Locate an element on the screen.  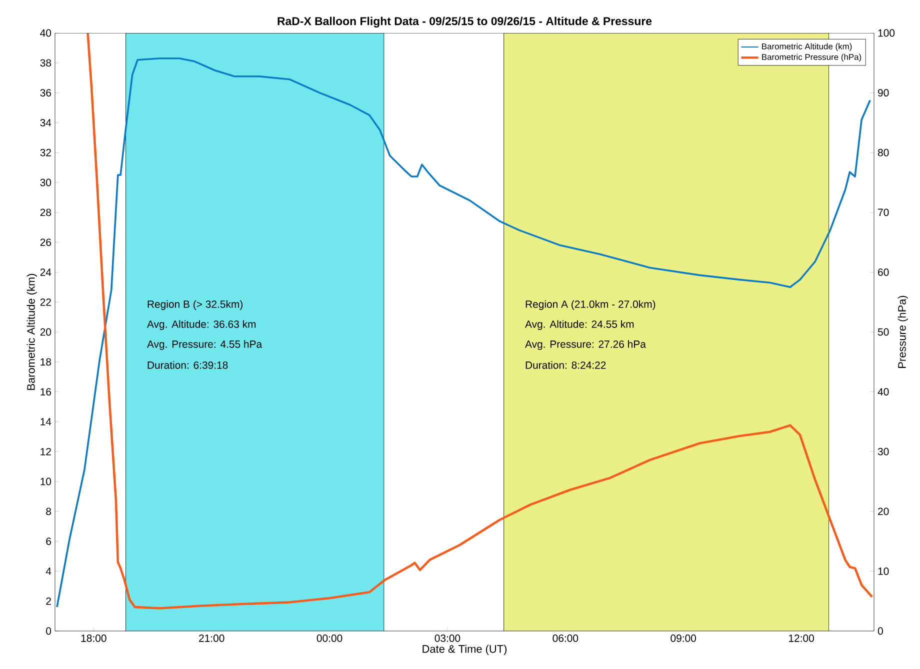
annotation: Avg. Altitude: 24.55 km is located at coordinates (579, 325).